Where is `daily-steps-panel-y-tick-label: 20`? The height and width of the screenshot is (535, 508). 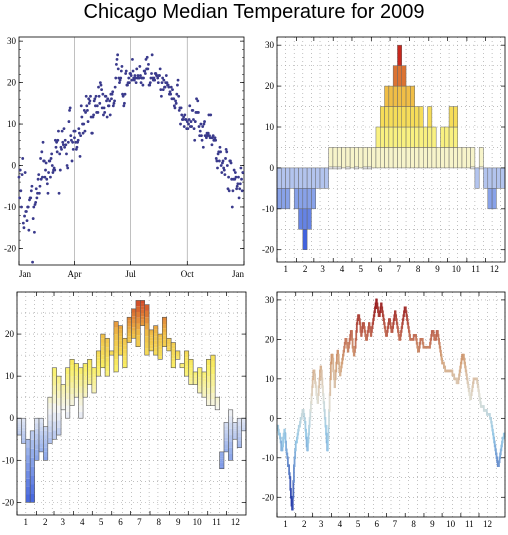
daily-steps-panel-y-tick-label: 20 is located at coordinates (270, 339).